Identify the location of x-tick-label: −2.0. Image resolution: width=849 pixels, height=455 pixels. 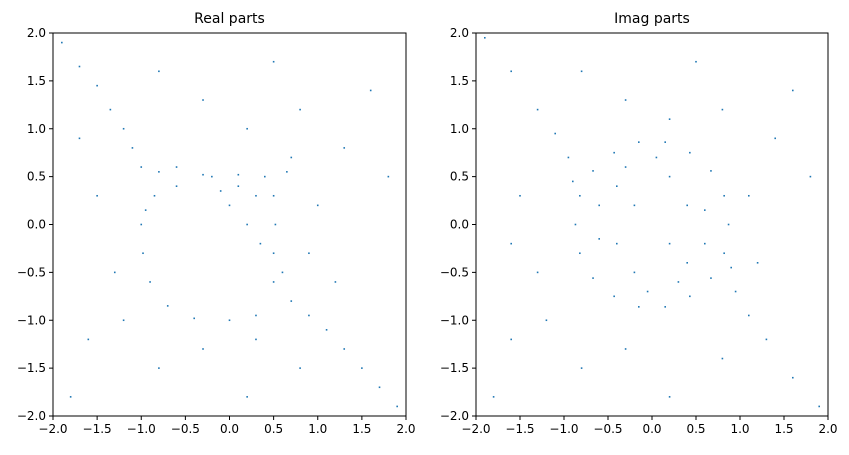
(52, 429).